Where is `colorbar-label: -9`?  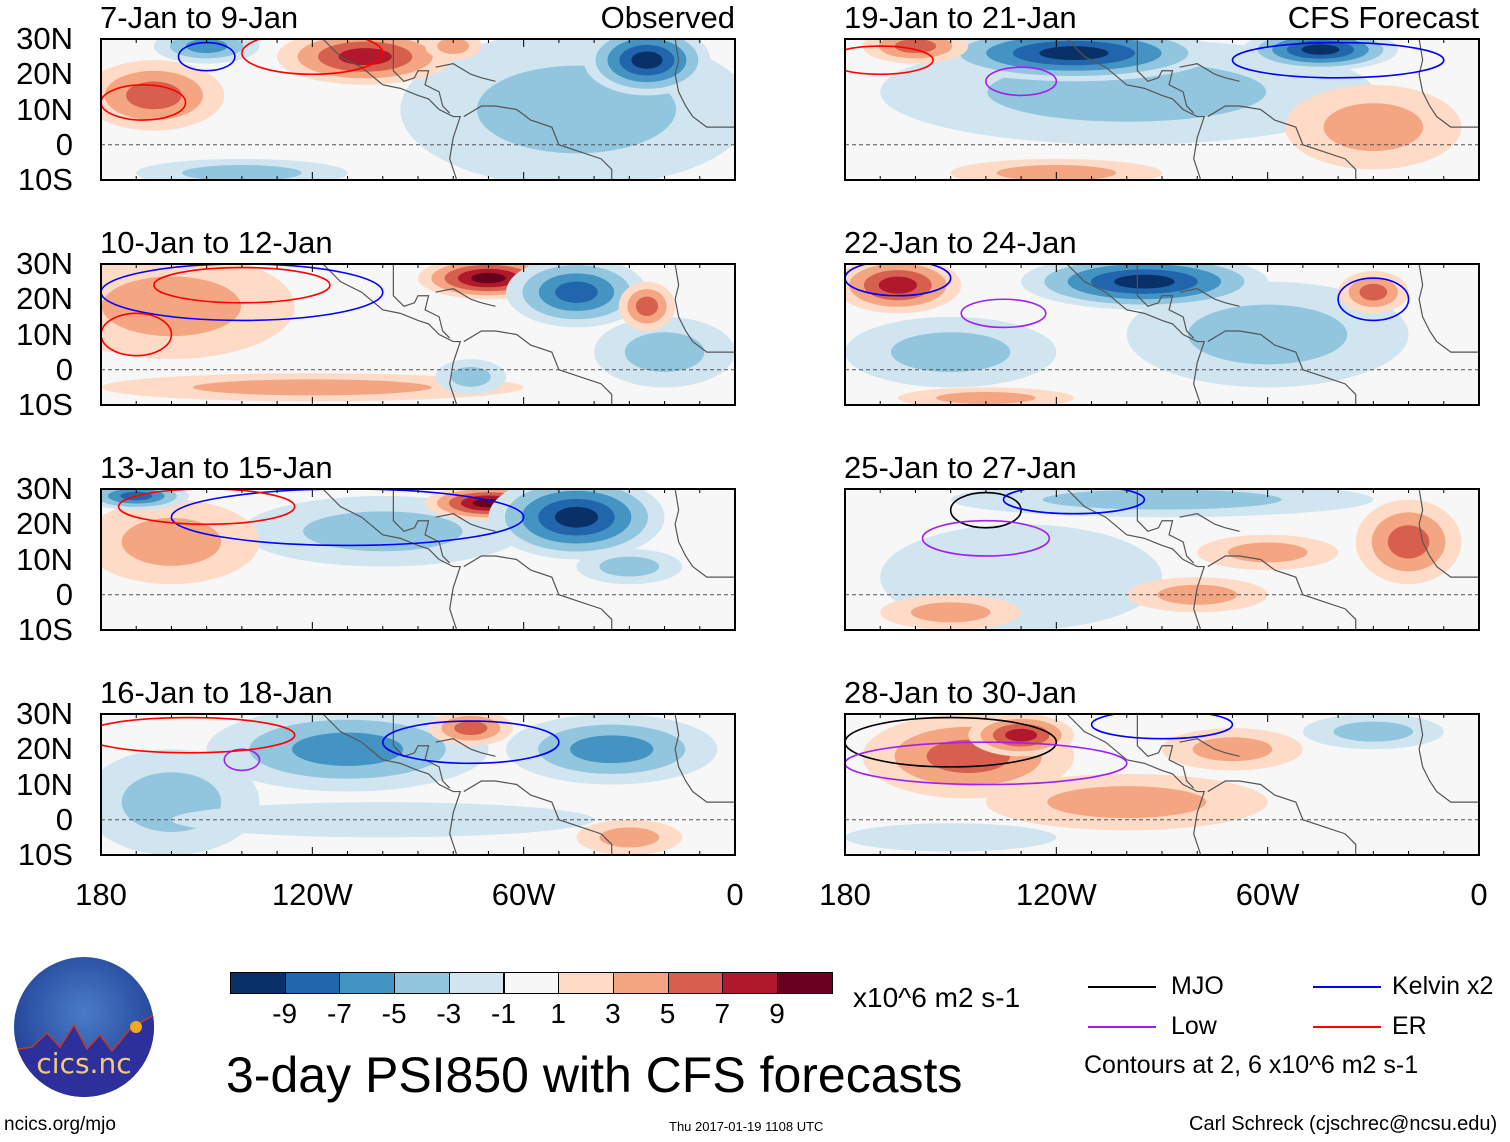
colorbar-label: -9 is located at coordinates (285, 1013).